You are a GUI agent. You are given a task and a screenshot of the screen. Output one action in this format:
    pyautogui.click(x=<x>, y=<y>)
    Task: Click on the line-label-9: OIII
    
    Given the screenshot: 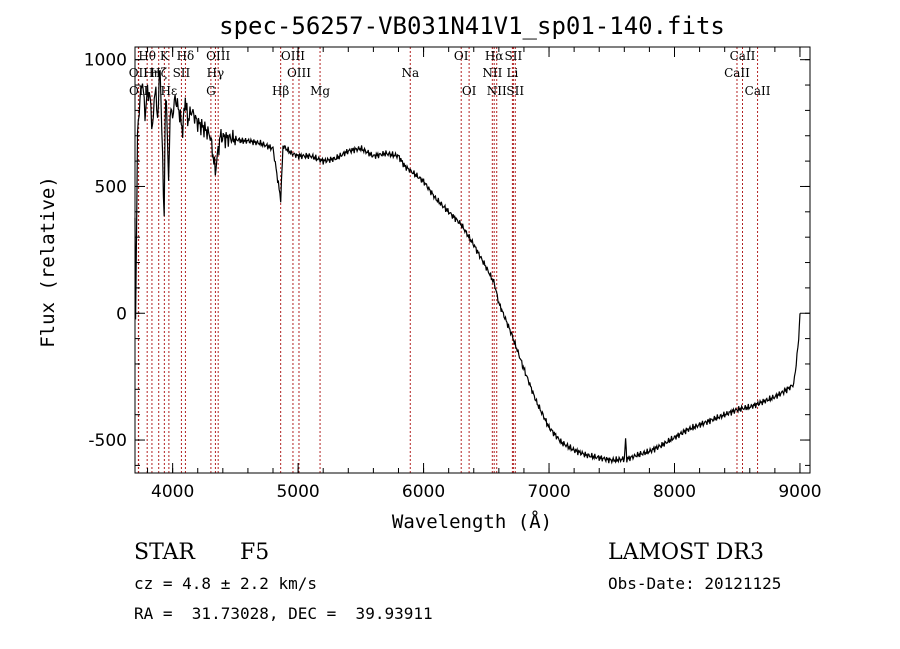 What is the action you would take?
    pyautogui.click(x=218, y=56)
    